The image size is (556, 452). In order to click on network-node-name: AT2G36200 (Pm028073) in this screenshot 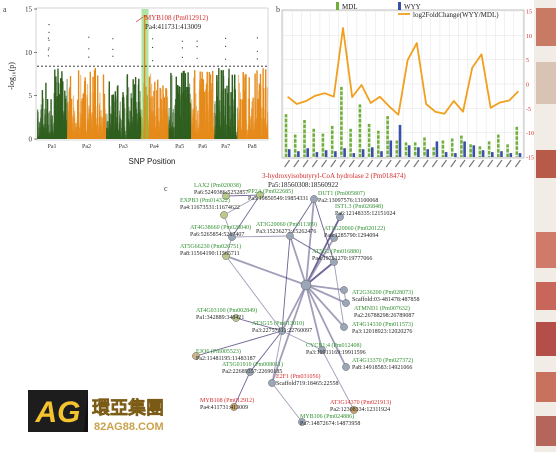, I will do `click(382, 292)`.